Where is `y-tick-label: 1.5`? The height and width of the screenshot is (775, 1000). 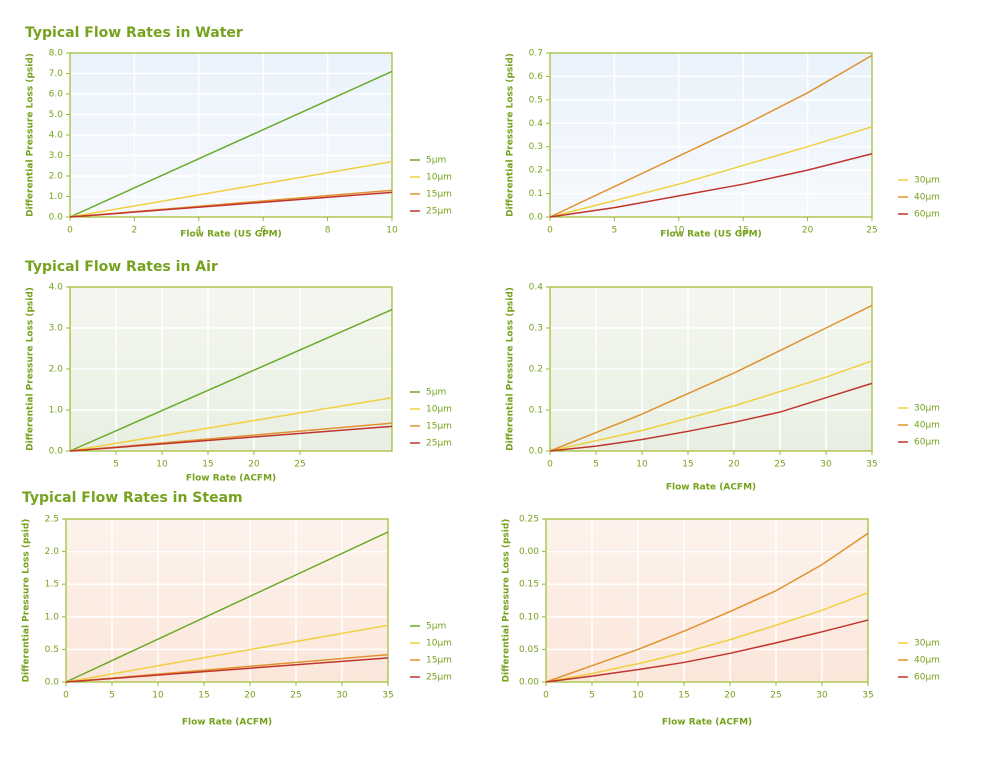 y-tick-label: 1.5 is located at coordinates (52, 585).